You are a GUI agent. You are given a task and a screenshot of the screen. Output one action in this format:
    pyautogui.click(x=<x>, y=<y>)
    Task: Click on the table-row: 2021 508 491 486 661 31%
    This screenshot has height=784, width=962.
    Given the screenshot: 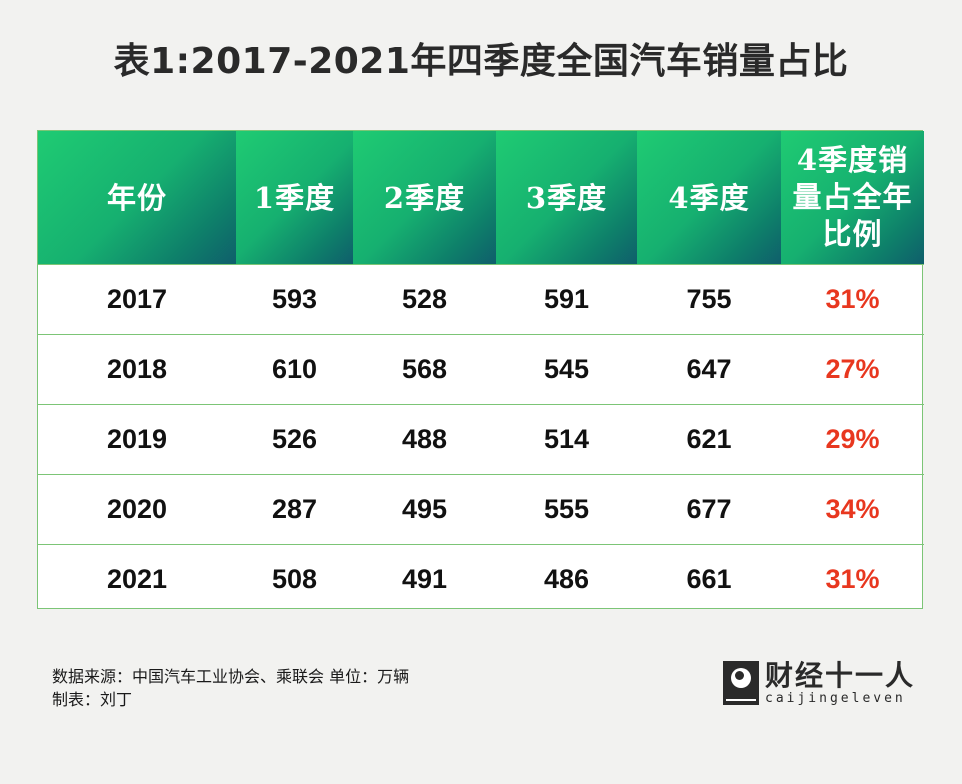 What is the action you would take?
    pyautogui.click(x=481, y=579)
    